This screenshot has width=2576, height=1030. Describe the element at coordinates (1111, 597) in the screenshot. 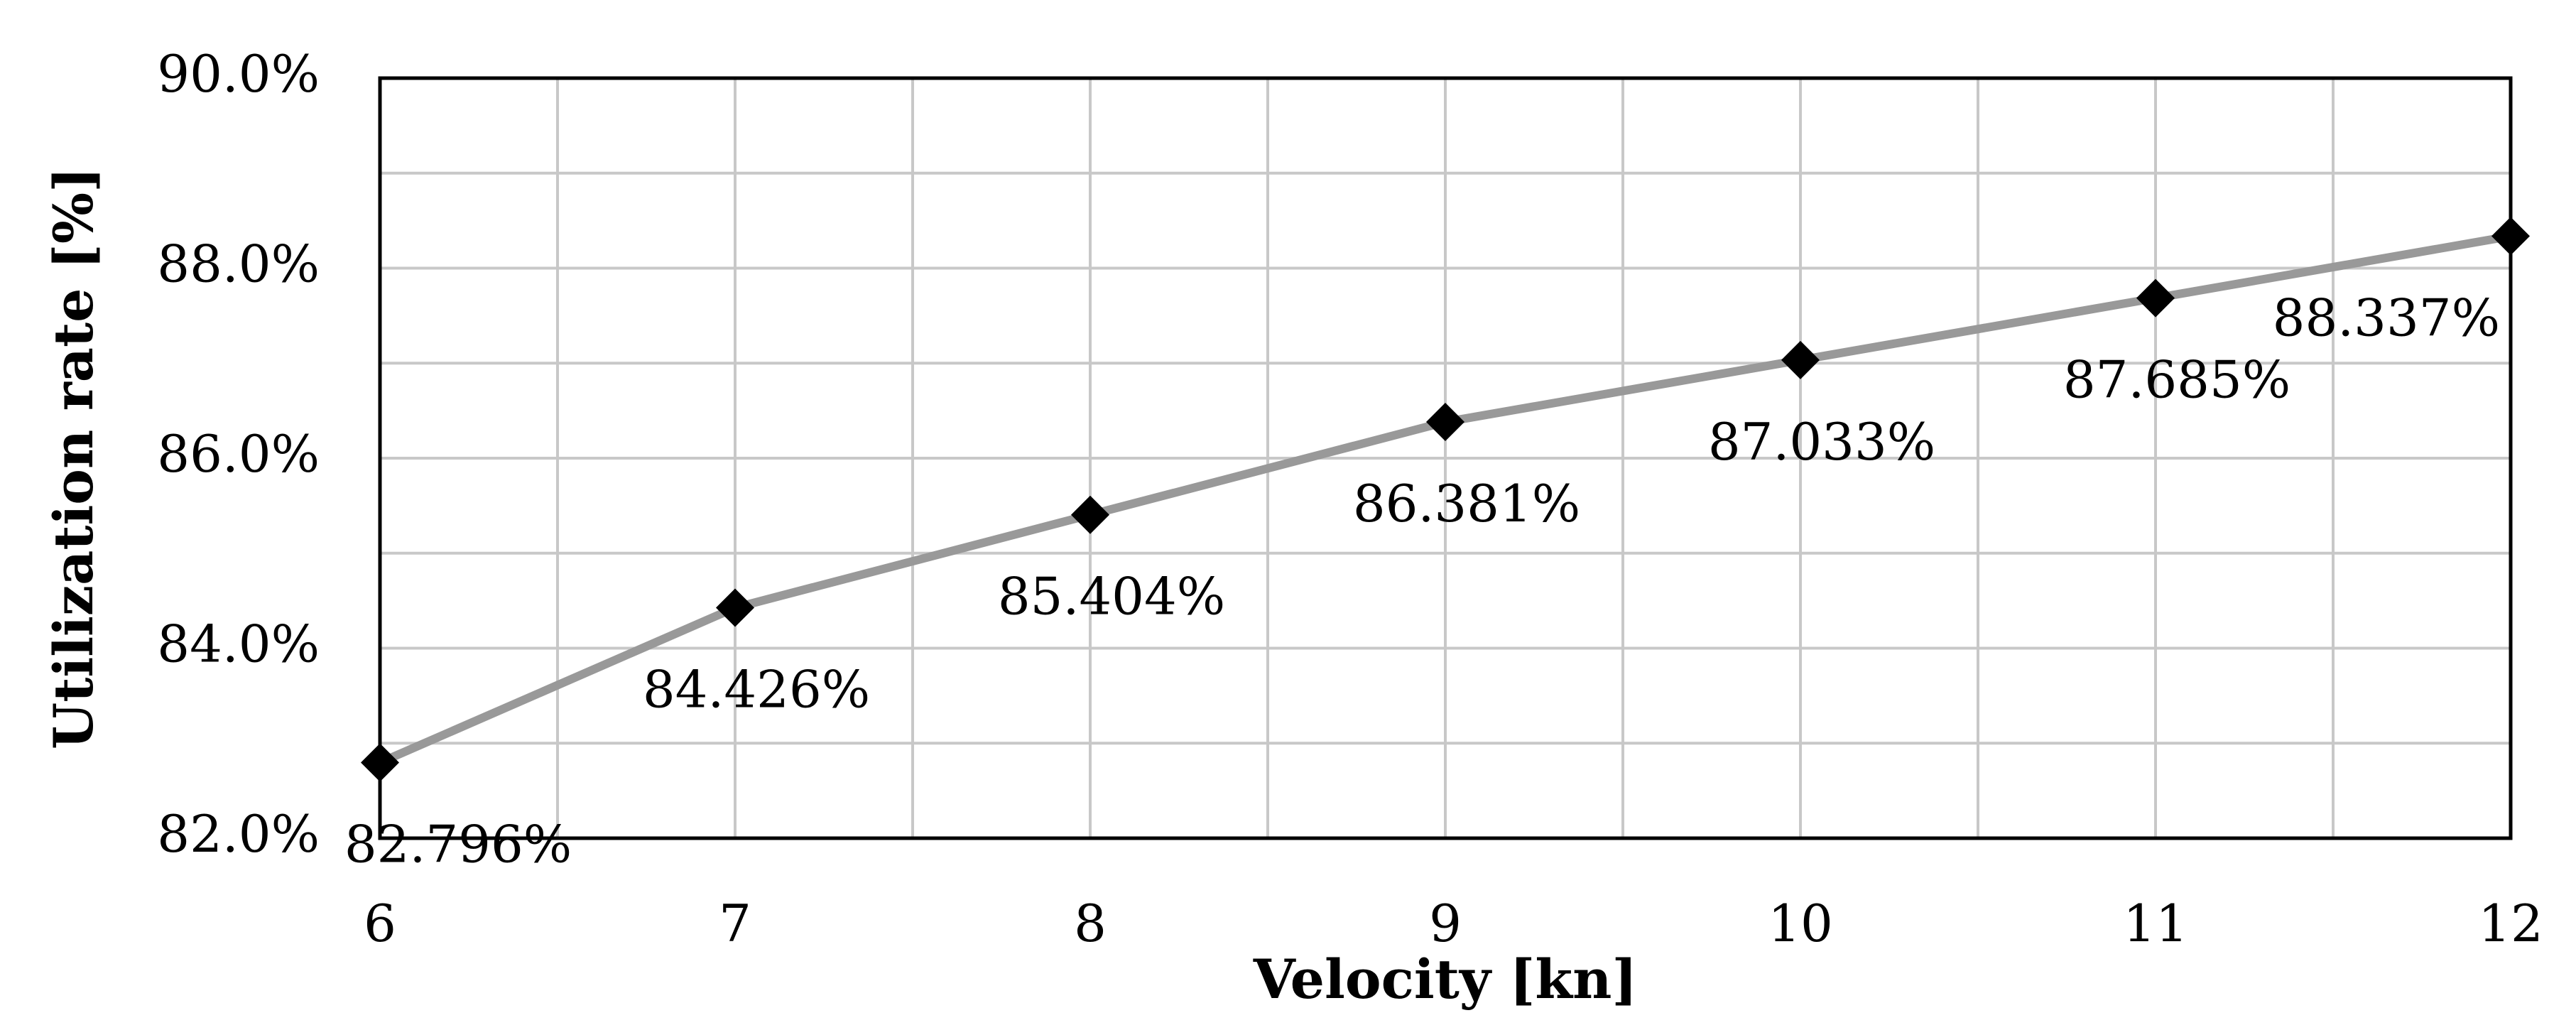

I see `data-label: 85.404%` at that location.